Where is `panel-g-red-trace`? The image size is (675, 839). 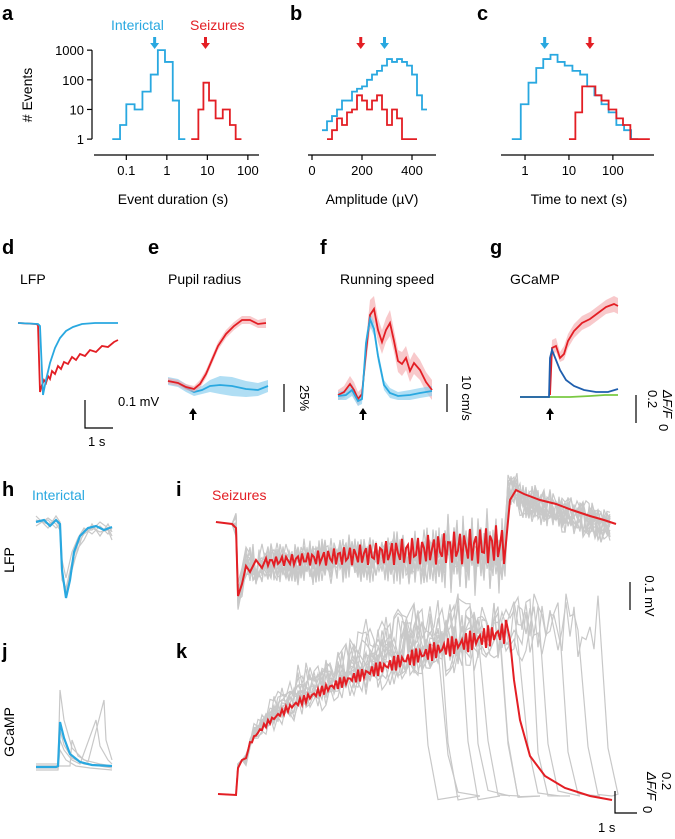 panel-g-red-trace is located at coordinates (584, 349).